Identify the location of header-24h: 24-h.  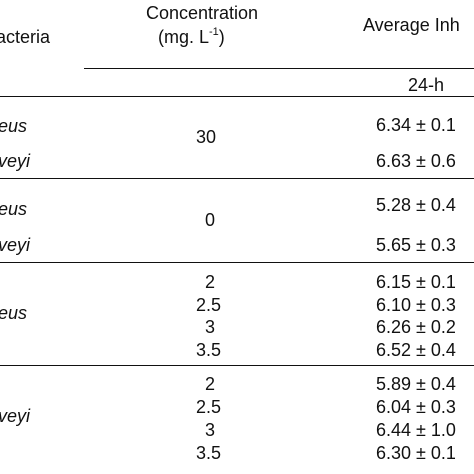
(426, 85).